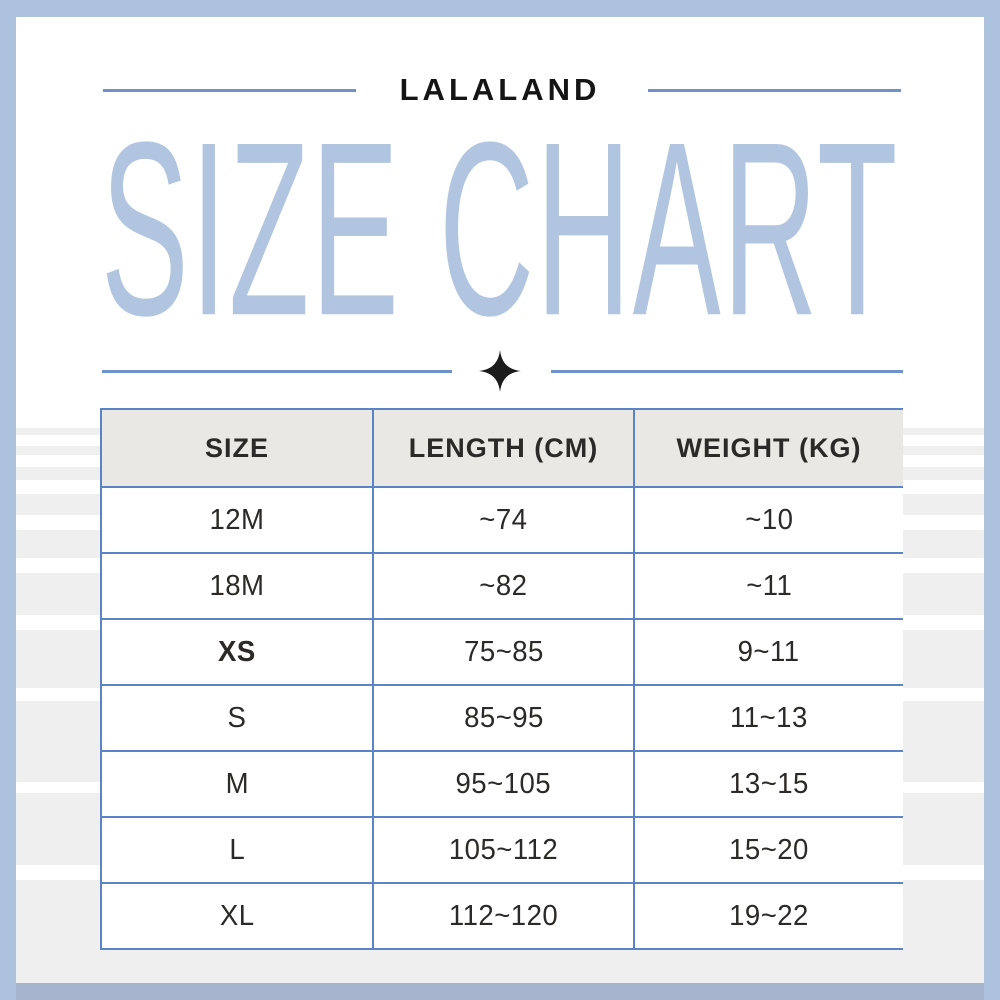 This screenshot has height=1000, width=1000. Describe the element at coordinates (727, 371) in the screenshot. I see `divider-line-right` at that location.